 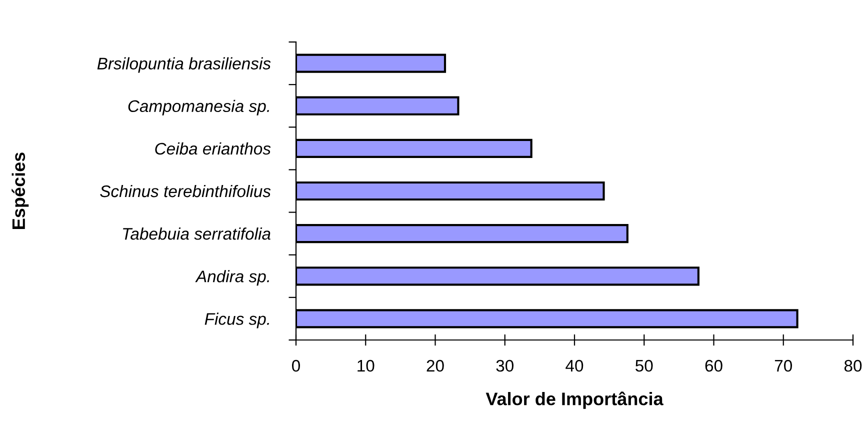 What do you see at coordinates (575, 366) in the screenshot?
I see `x-tick-label: 40` at bounding box center [575, 366].